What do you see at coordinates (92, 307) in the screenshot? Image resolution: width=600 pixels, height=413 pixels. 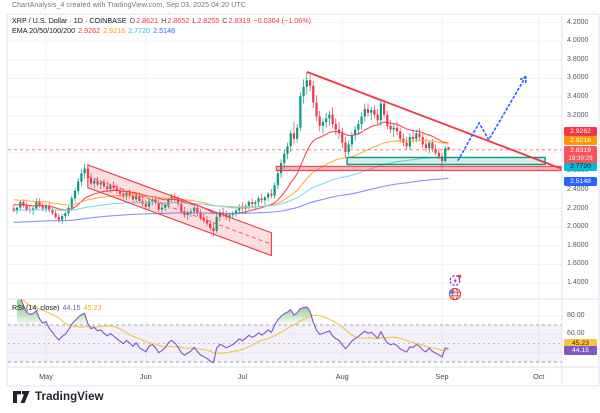 I see `rsi-ma-value: 45.23` at bounding box center [92, 307].